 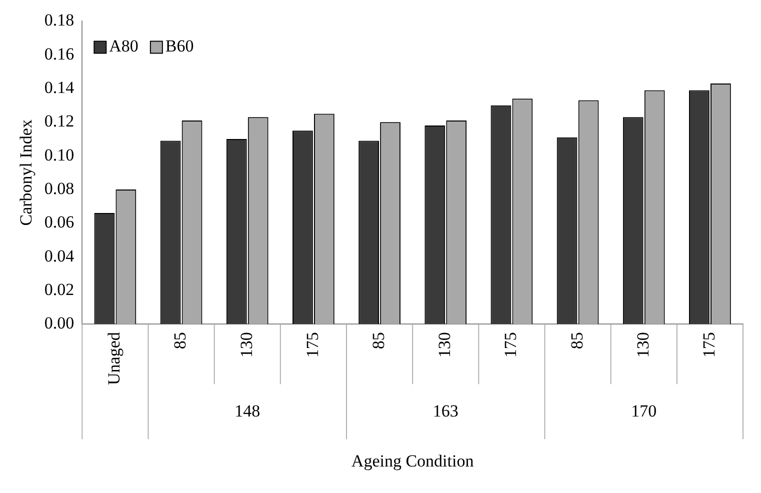 What do you see at coordinates (59, 121) in the screenshot?
I see `y-tick-label: 0.12` at bounding box center [59, 121].